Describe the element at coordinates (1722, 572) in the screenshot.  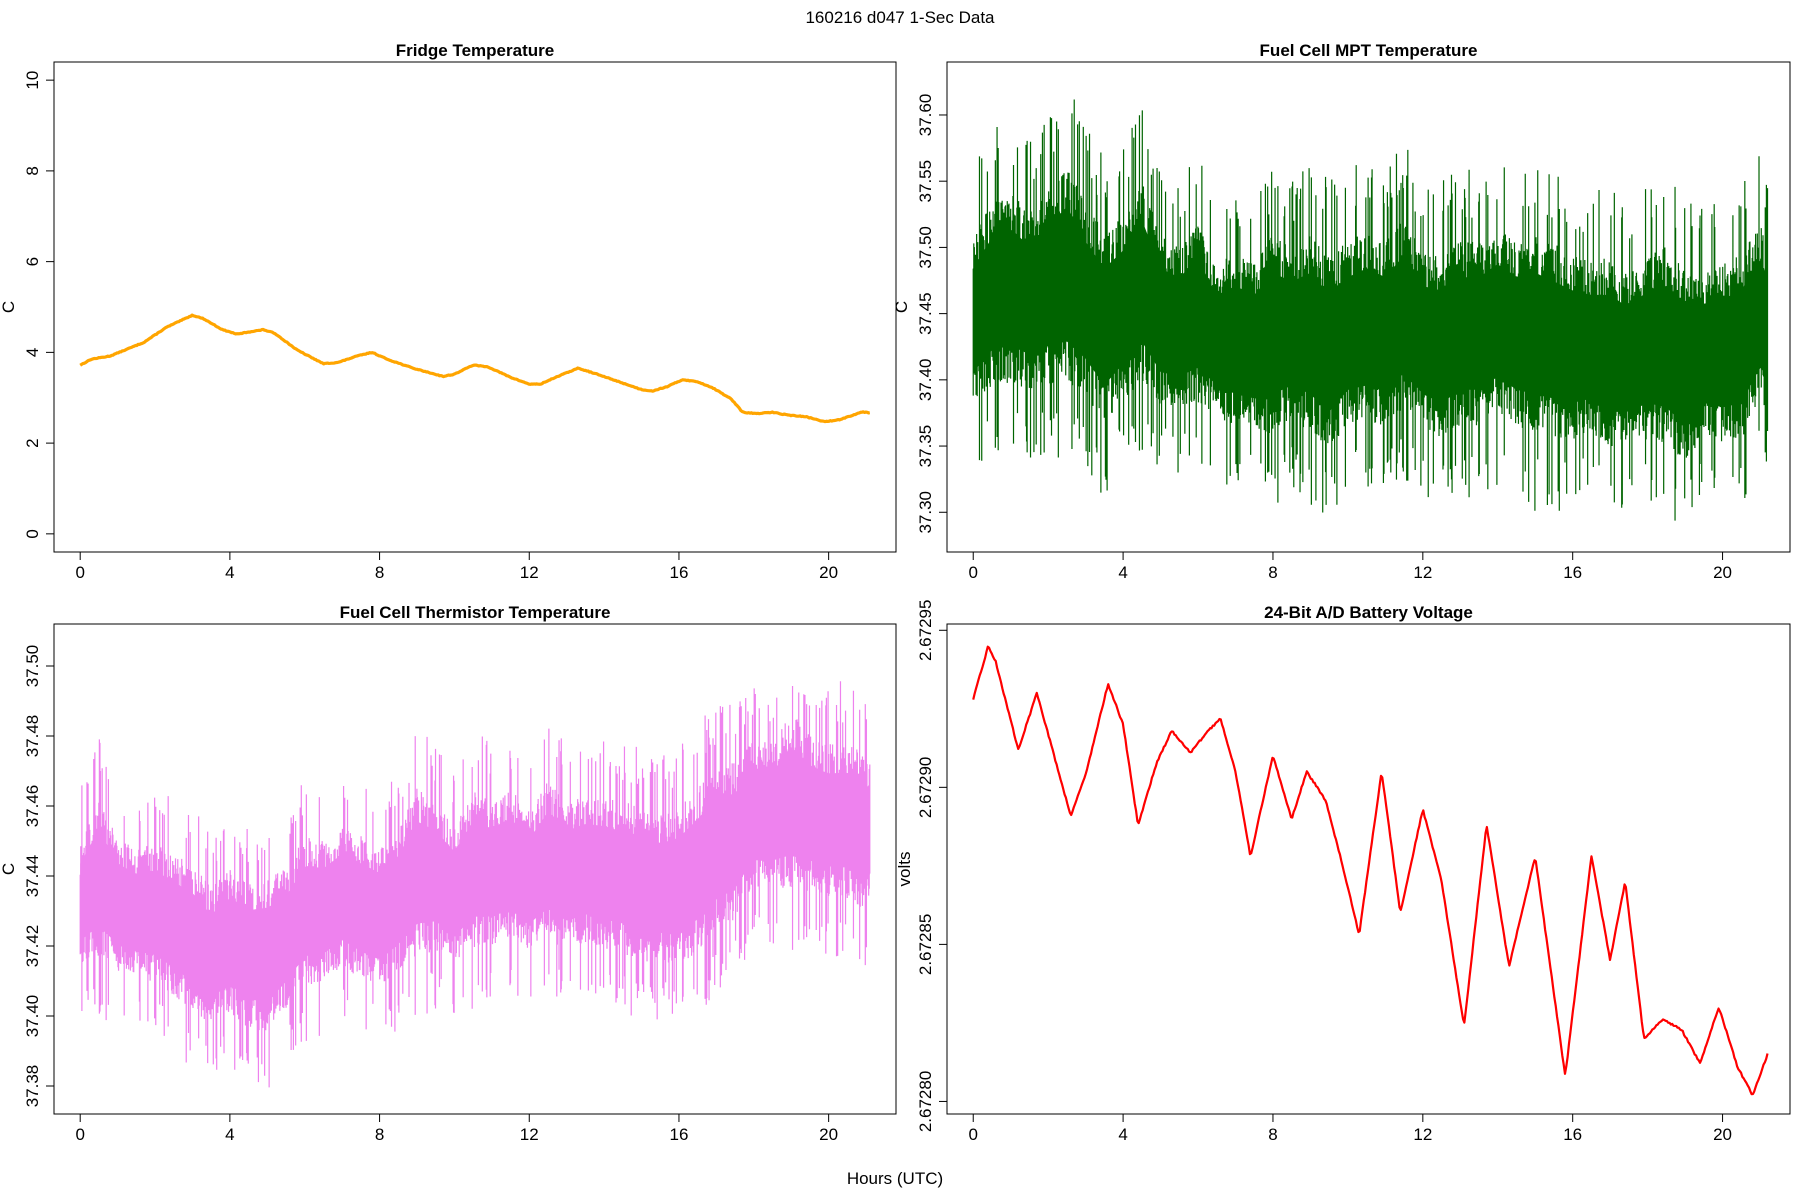
I see `fuel-cell-mpt-temperature-x-tick-label: 20` at that location.